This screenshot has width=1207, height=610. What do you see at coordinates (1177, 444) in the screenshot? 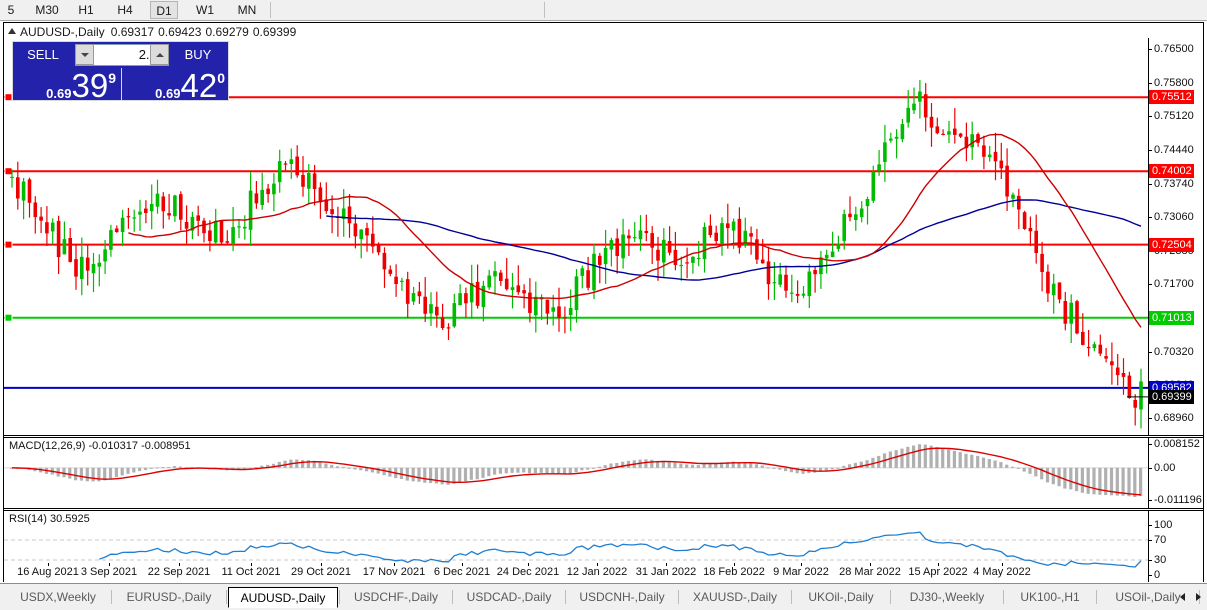
I see `macd-tick-label: 0.008152` at bounding box center [1177, 444].